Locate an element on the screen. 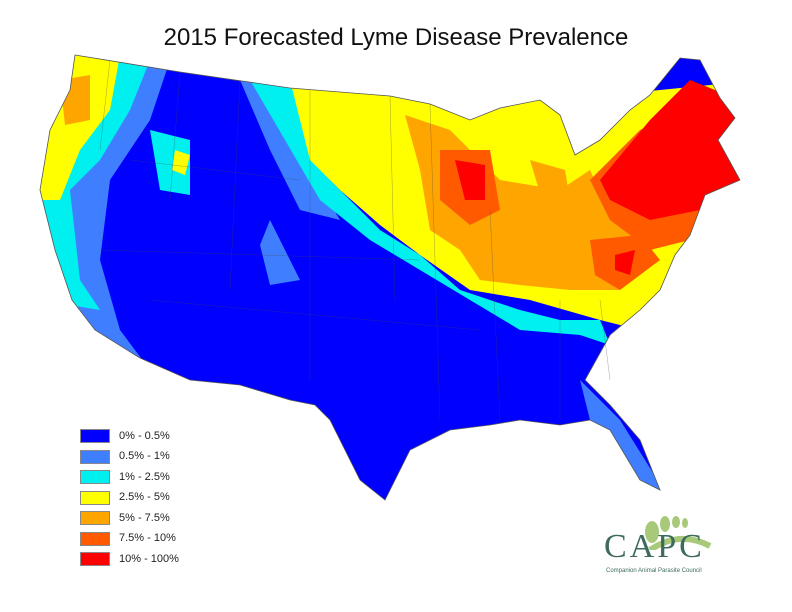  zone-10-100-northeast is located at coordinates (670, 150).